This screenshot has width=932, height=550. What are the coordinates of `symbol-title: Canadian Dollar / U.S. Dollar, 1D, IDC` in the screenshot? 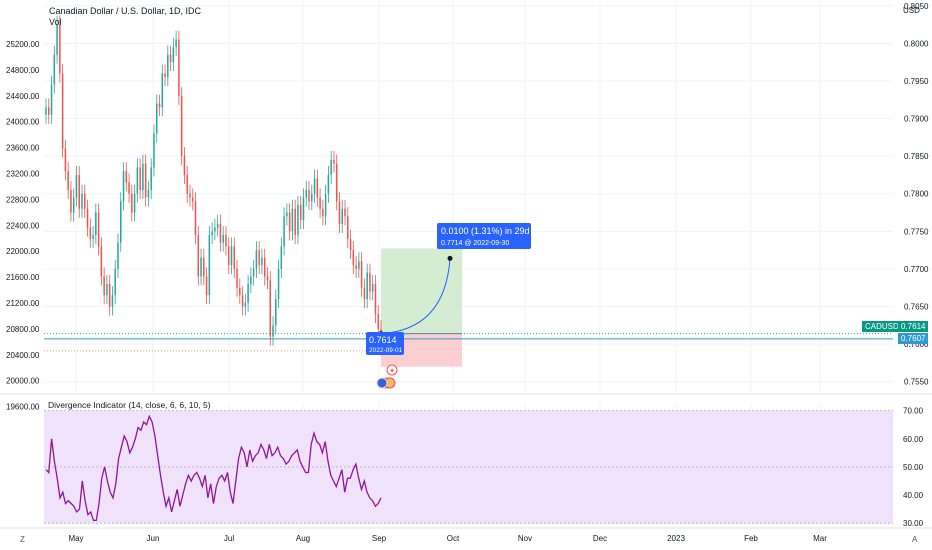 It's located at (125, 11).